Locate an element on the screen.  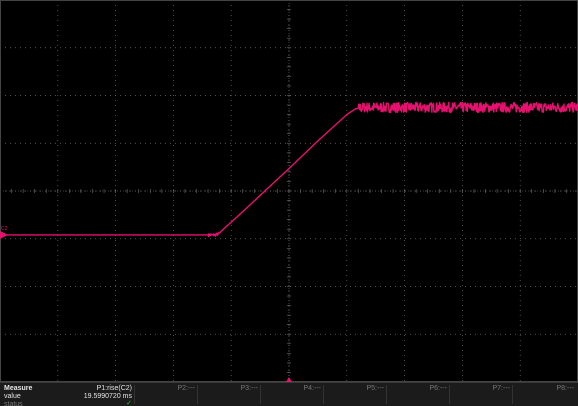
measure-header: Measure is located at coordinates (18, 388).